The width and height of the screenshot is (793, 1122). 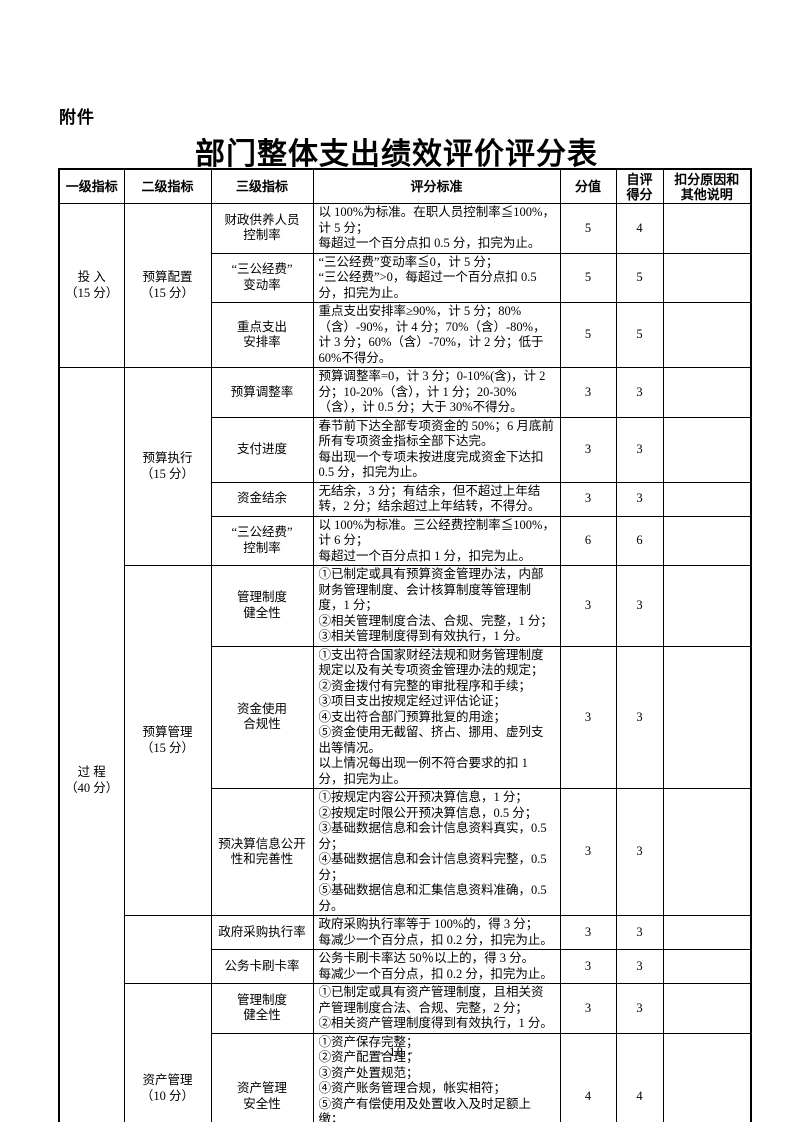 What do you see at coordinates (436, 499) in the screenshot?
I see `criteria-cell: 无结余，3 分；有结余，但不超过上年结转，2 分；结余超过上年结转，不得分。` at bounding box center [436, 499].